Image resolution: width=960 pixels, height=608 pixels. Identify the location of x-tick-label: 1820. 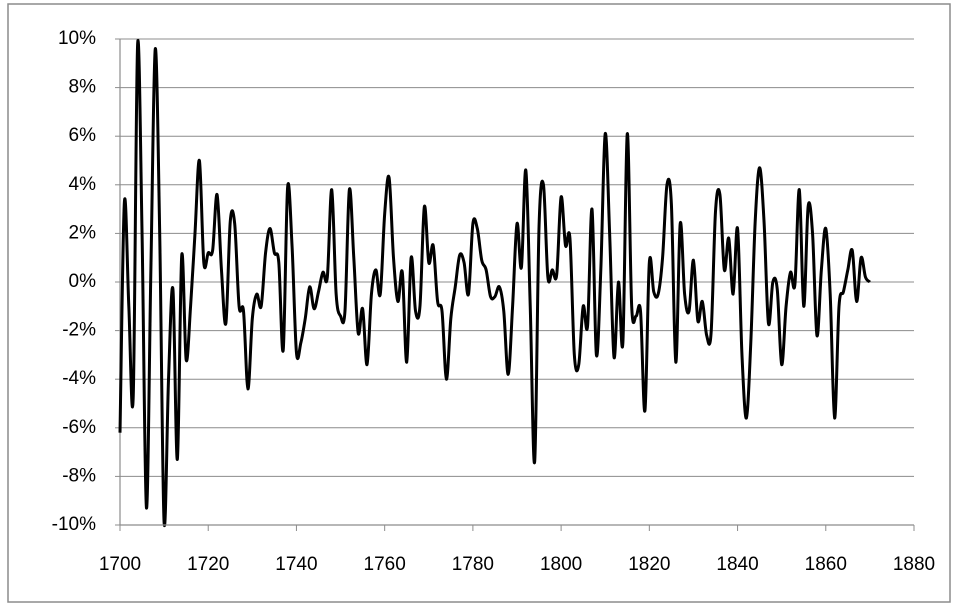
(649, 564).